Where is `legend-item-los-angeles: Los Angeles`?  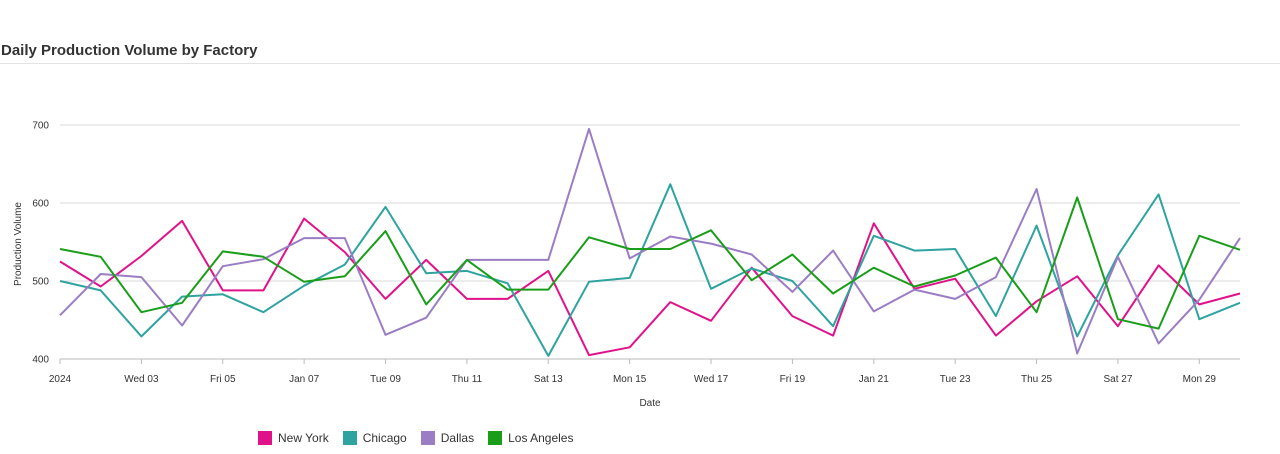 legend-item-los-angeles: Los Angeles is located at coordinates (530, 438).